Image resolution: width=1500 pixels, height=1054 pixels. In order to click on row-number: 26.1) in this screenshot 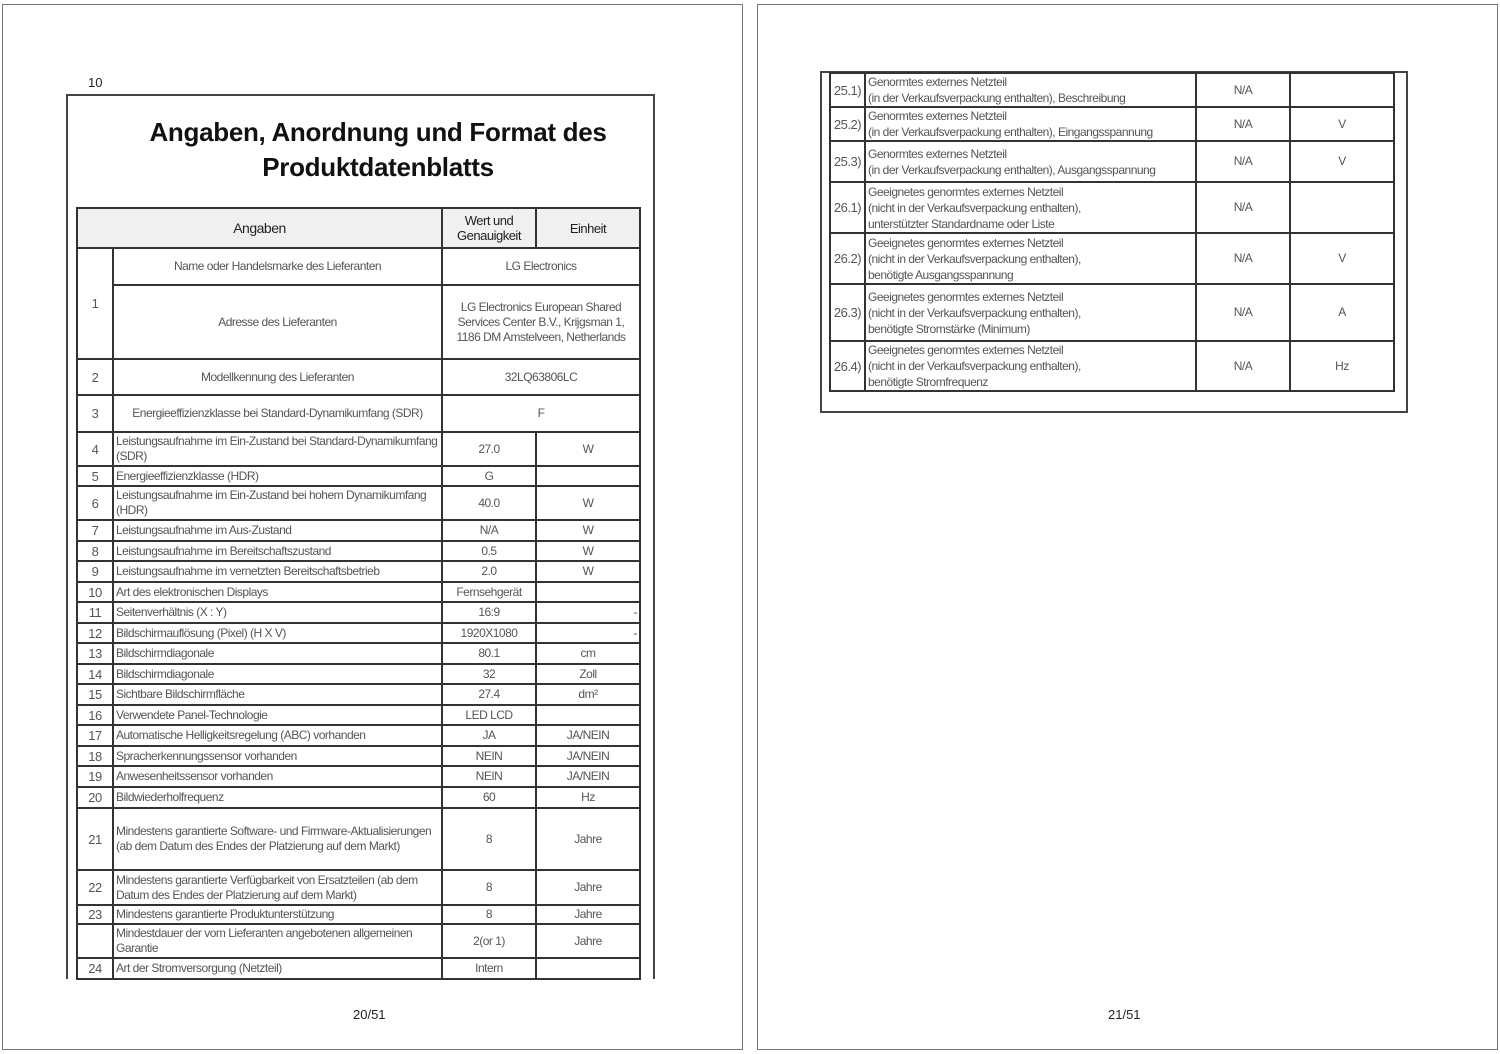, I will do `click(847, 207)`.